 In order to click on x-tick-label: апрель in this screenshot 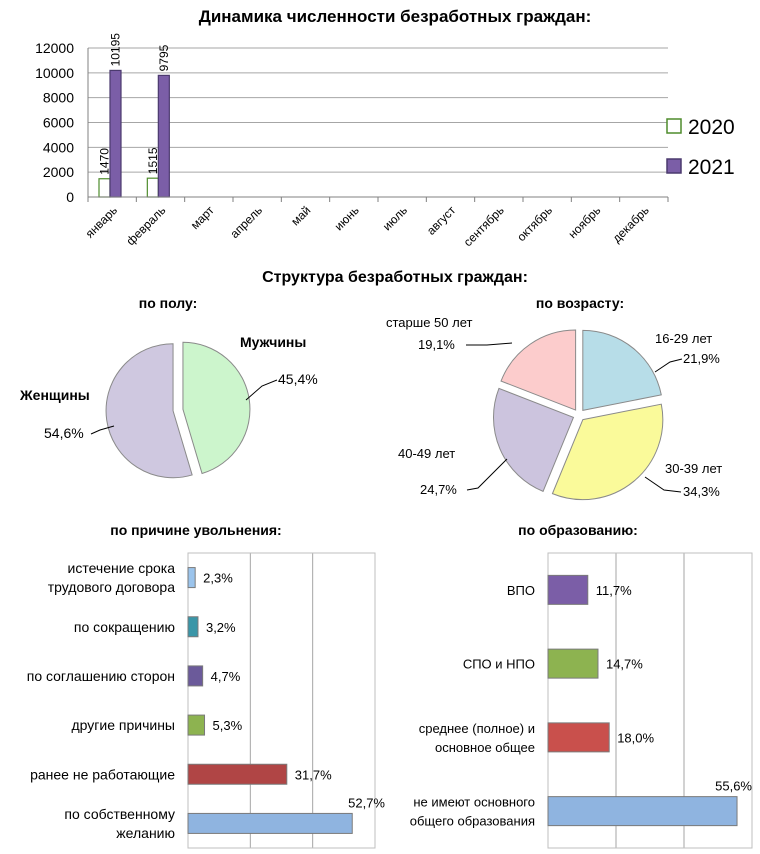, I will do `click(246, 222)`.